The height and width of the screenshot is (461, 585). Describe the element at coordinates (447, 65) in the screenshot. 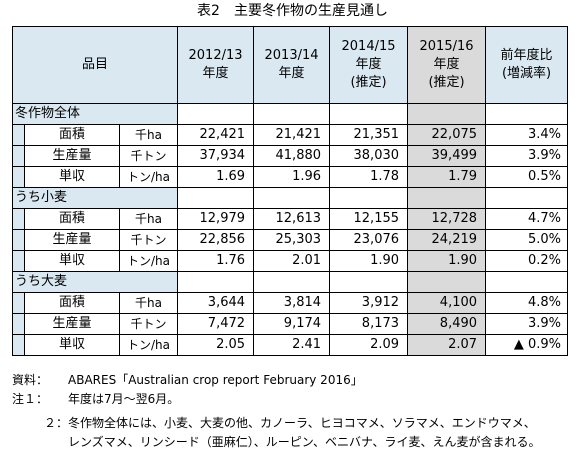

I see `header-2015-16: 2015/16 年度 (推定)` at that location.